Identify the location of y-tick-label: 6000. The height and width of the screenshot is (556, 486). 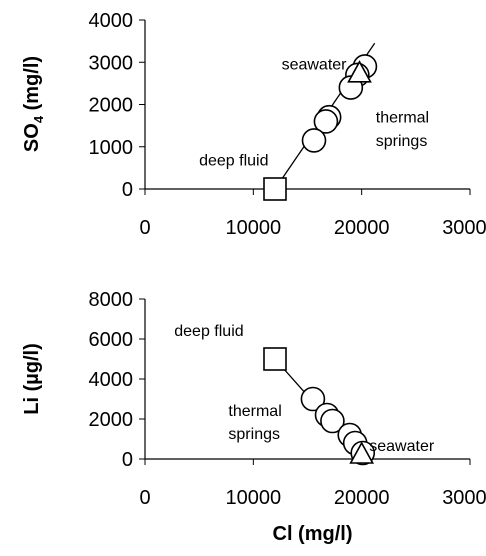
(111, 340).